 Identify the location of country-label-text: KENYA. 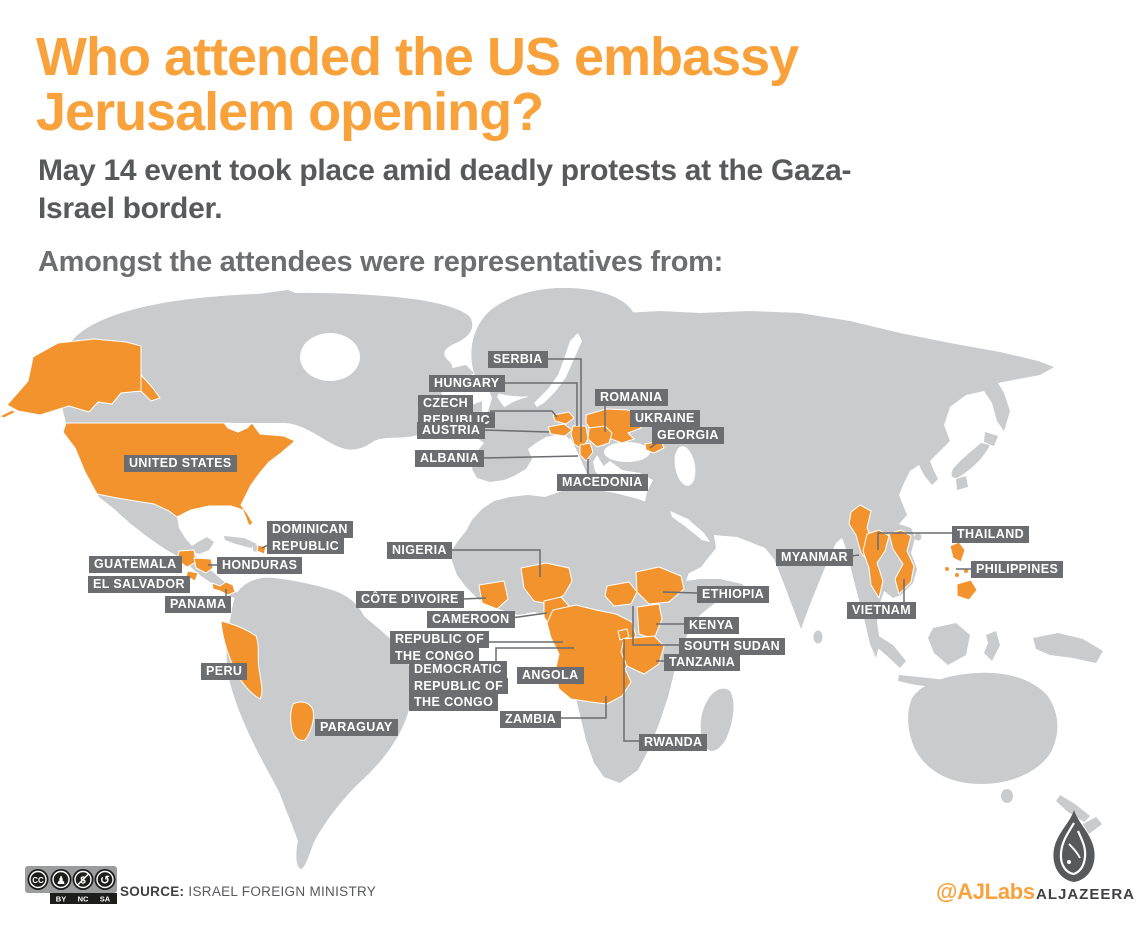
(711, 625).